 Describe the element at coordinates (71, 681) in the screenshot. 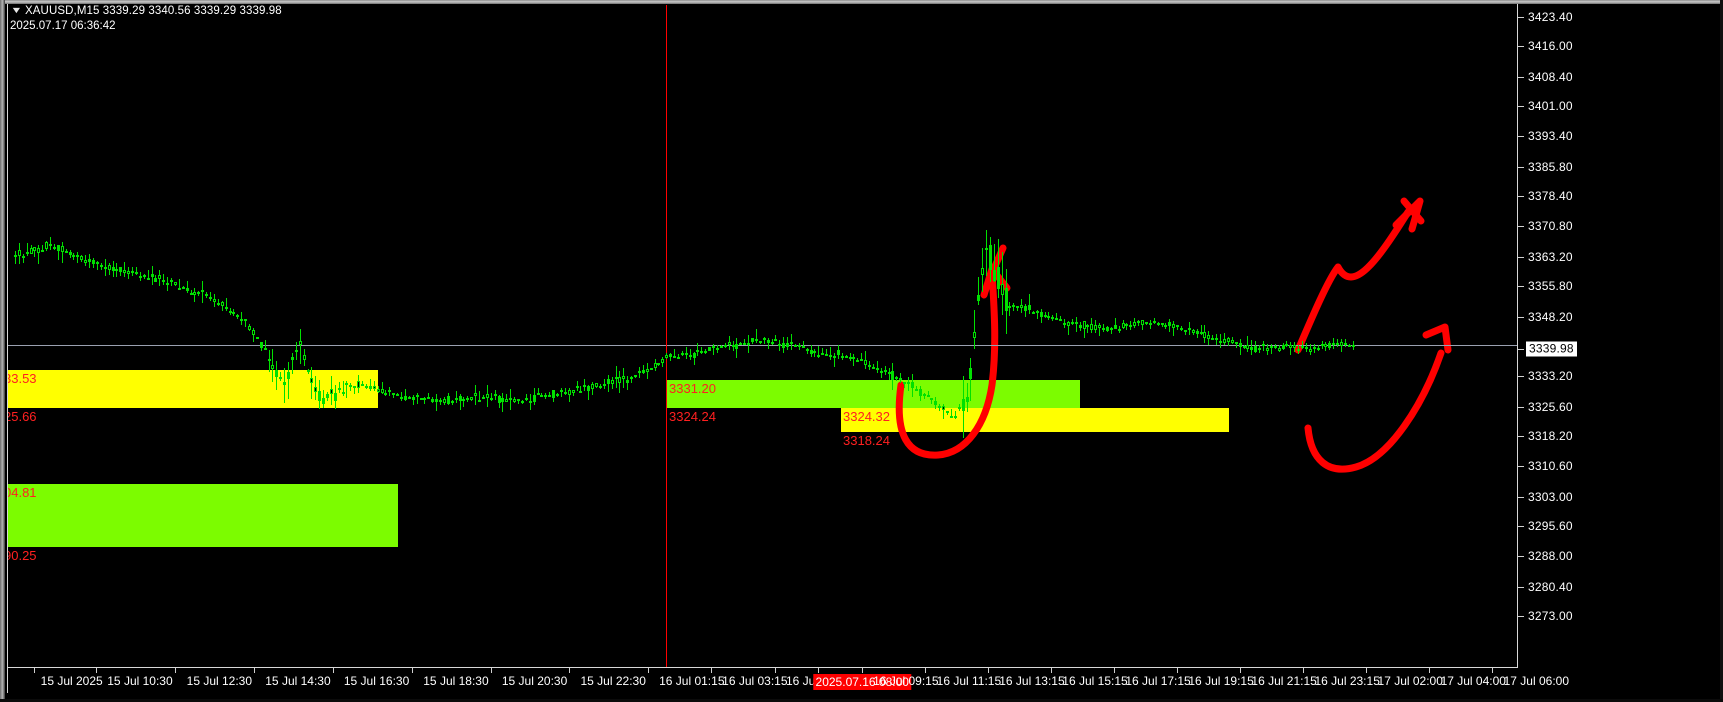

I see `time-axis-label: 15 Jul 2025` at that location.